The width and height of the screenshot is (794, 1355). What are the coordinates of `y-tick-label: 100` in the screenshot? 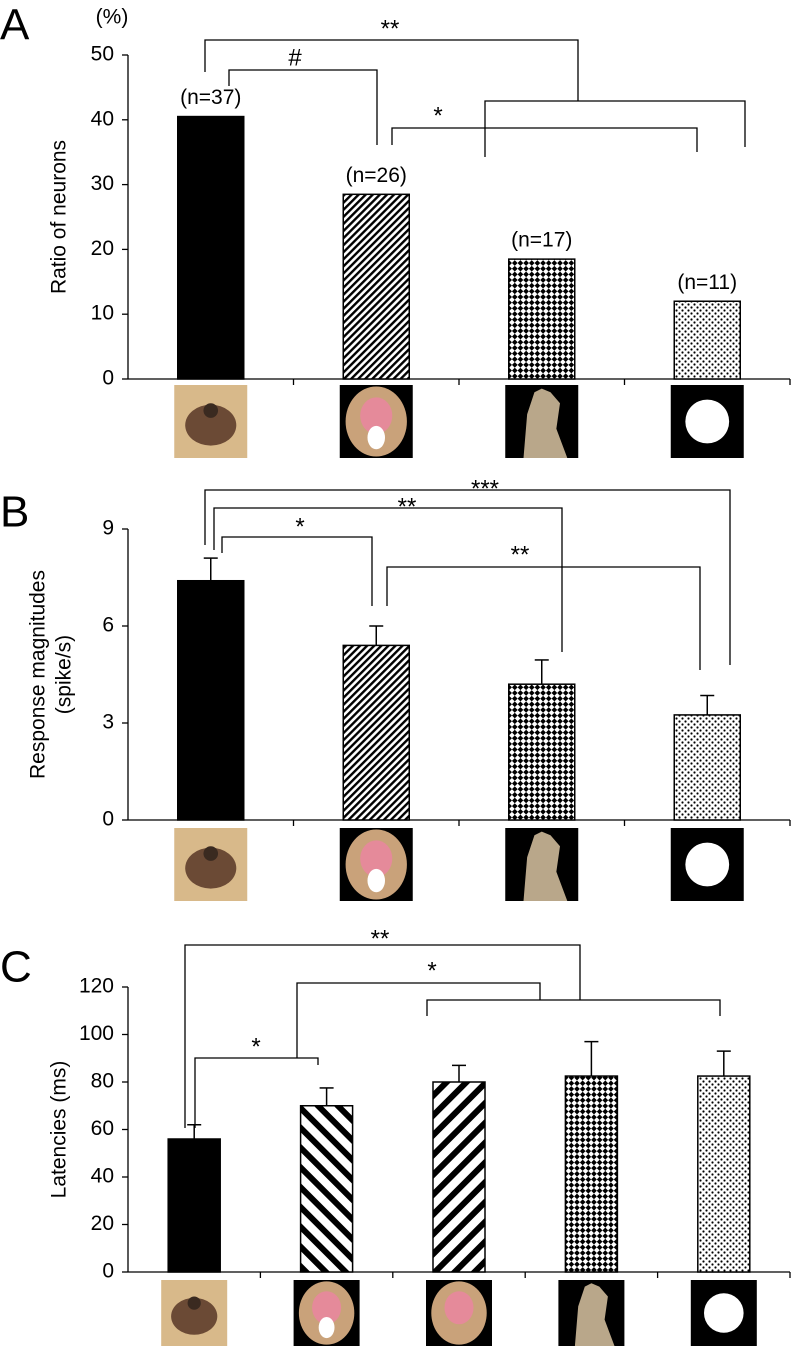 It's located at (96, 1033).